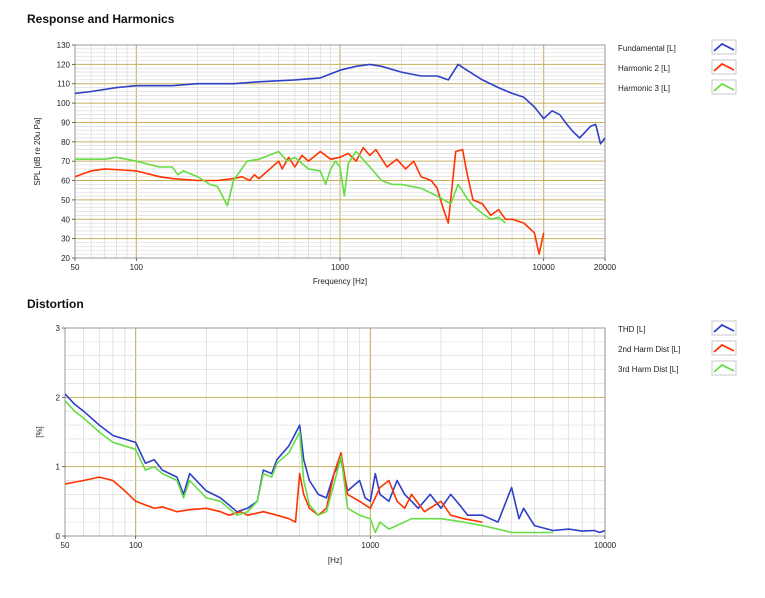  Describe the element at coordinates (58, 467) in the screenshot. I see `y-tick-label: 1` at that location.